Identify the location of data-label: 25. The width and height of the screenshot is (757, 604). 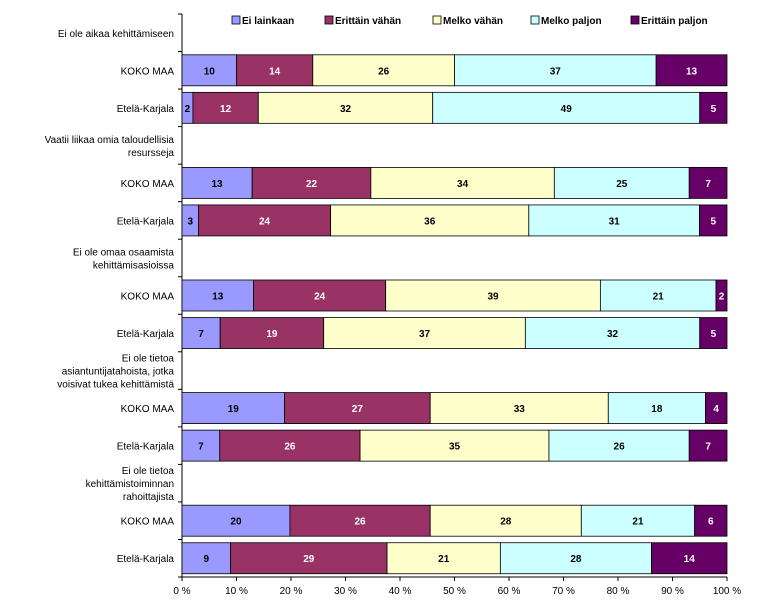
(622, 184).